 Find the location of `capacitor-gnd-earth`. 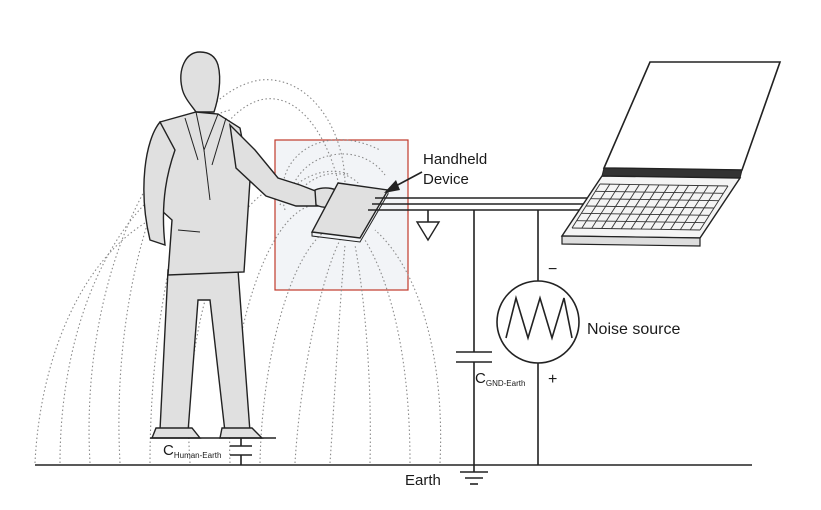

capacitor-gnd-earth is located at coordinates (474, 357).